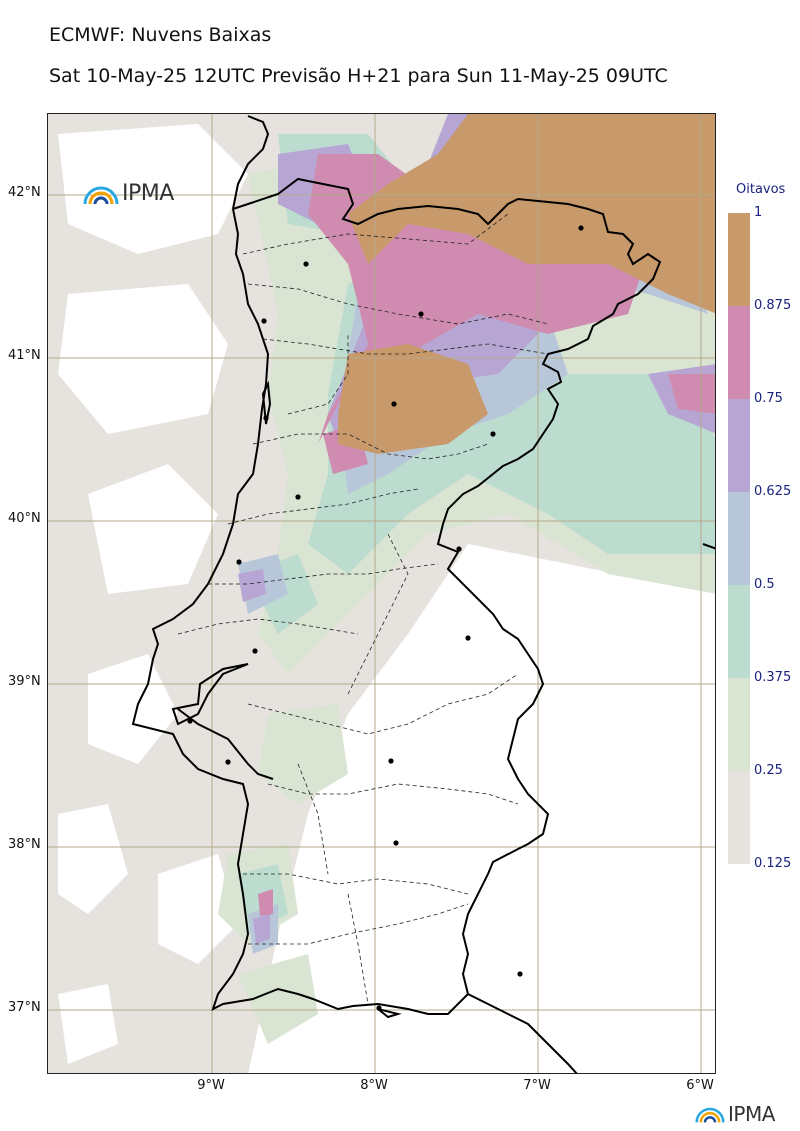 The width and height of the screenshot is (800, 1131). I want to click on ipma-logo: IPMA, so click(128, 193).